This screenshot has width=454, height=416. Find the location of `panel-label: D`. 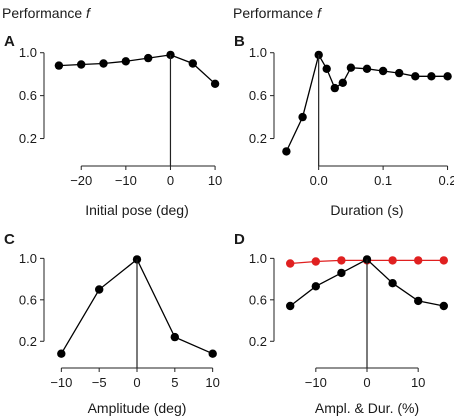

panel-label: D is located at coordinates (239, 239).